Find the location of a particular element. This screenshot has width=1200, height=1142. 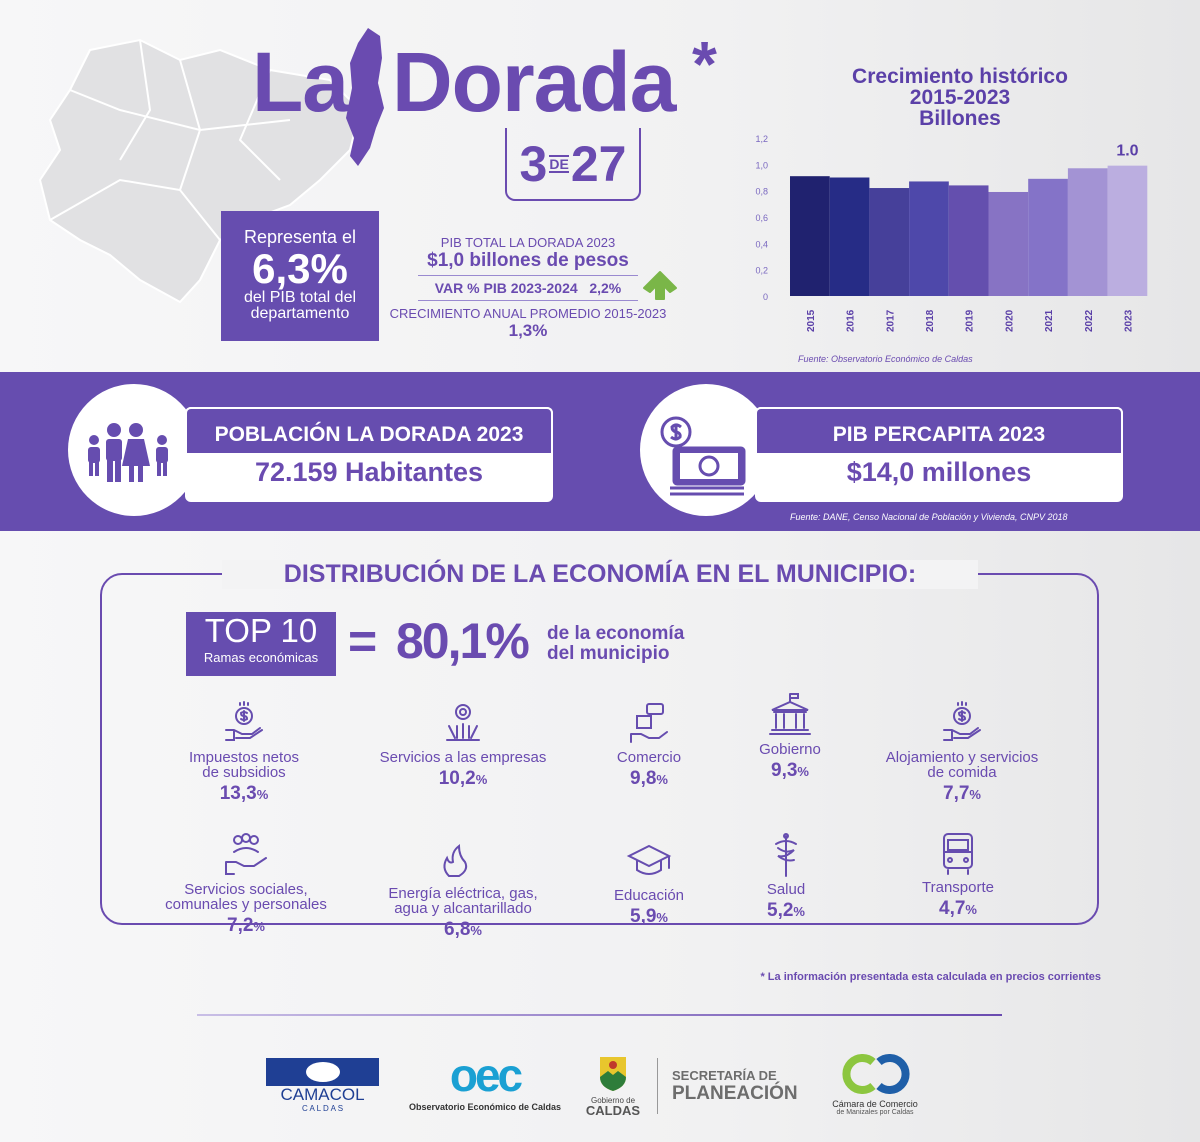

bar-2020 is located at coordinates (1008, 243).